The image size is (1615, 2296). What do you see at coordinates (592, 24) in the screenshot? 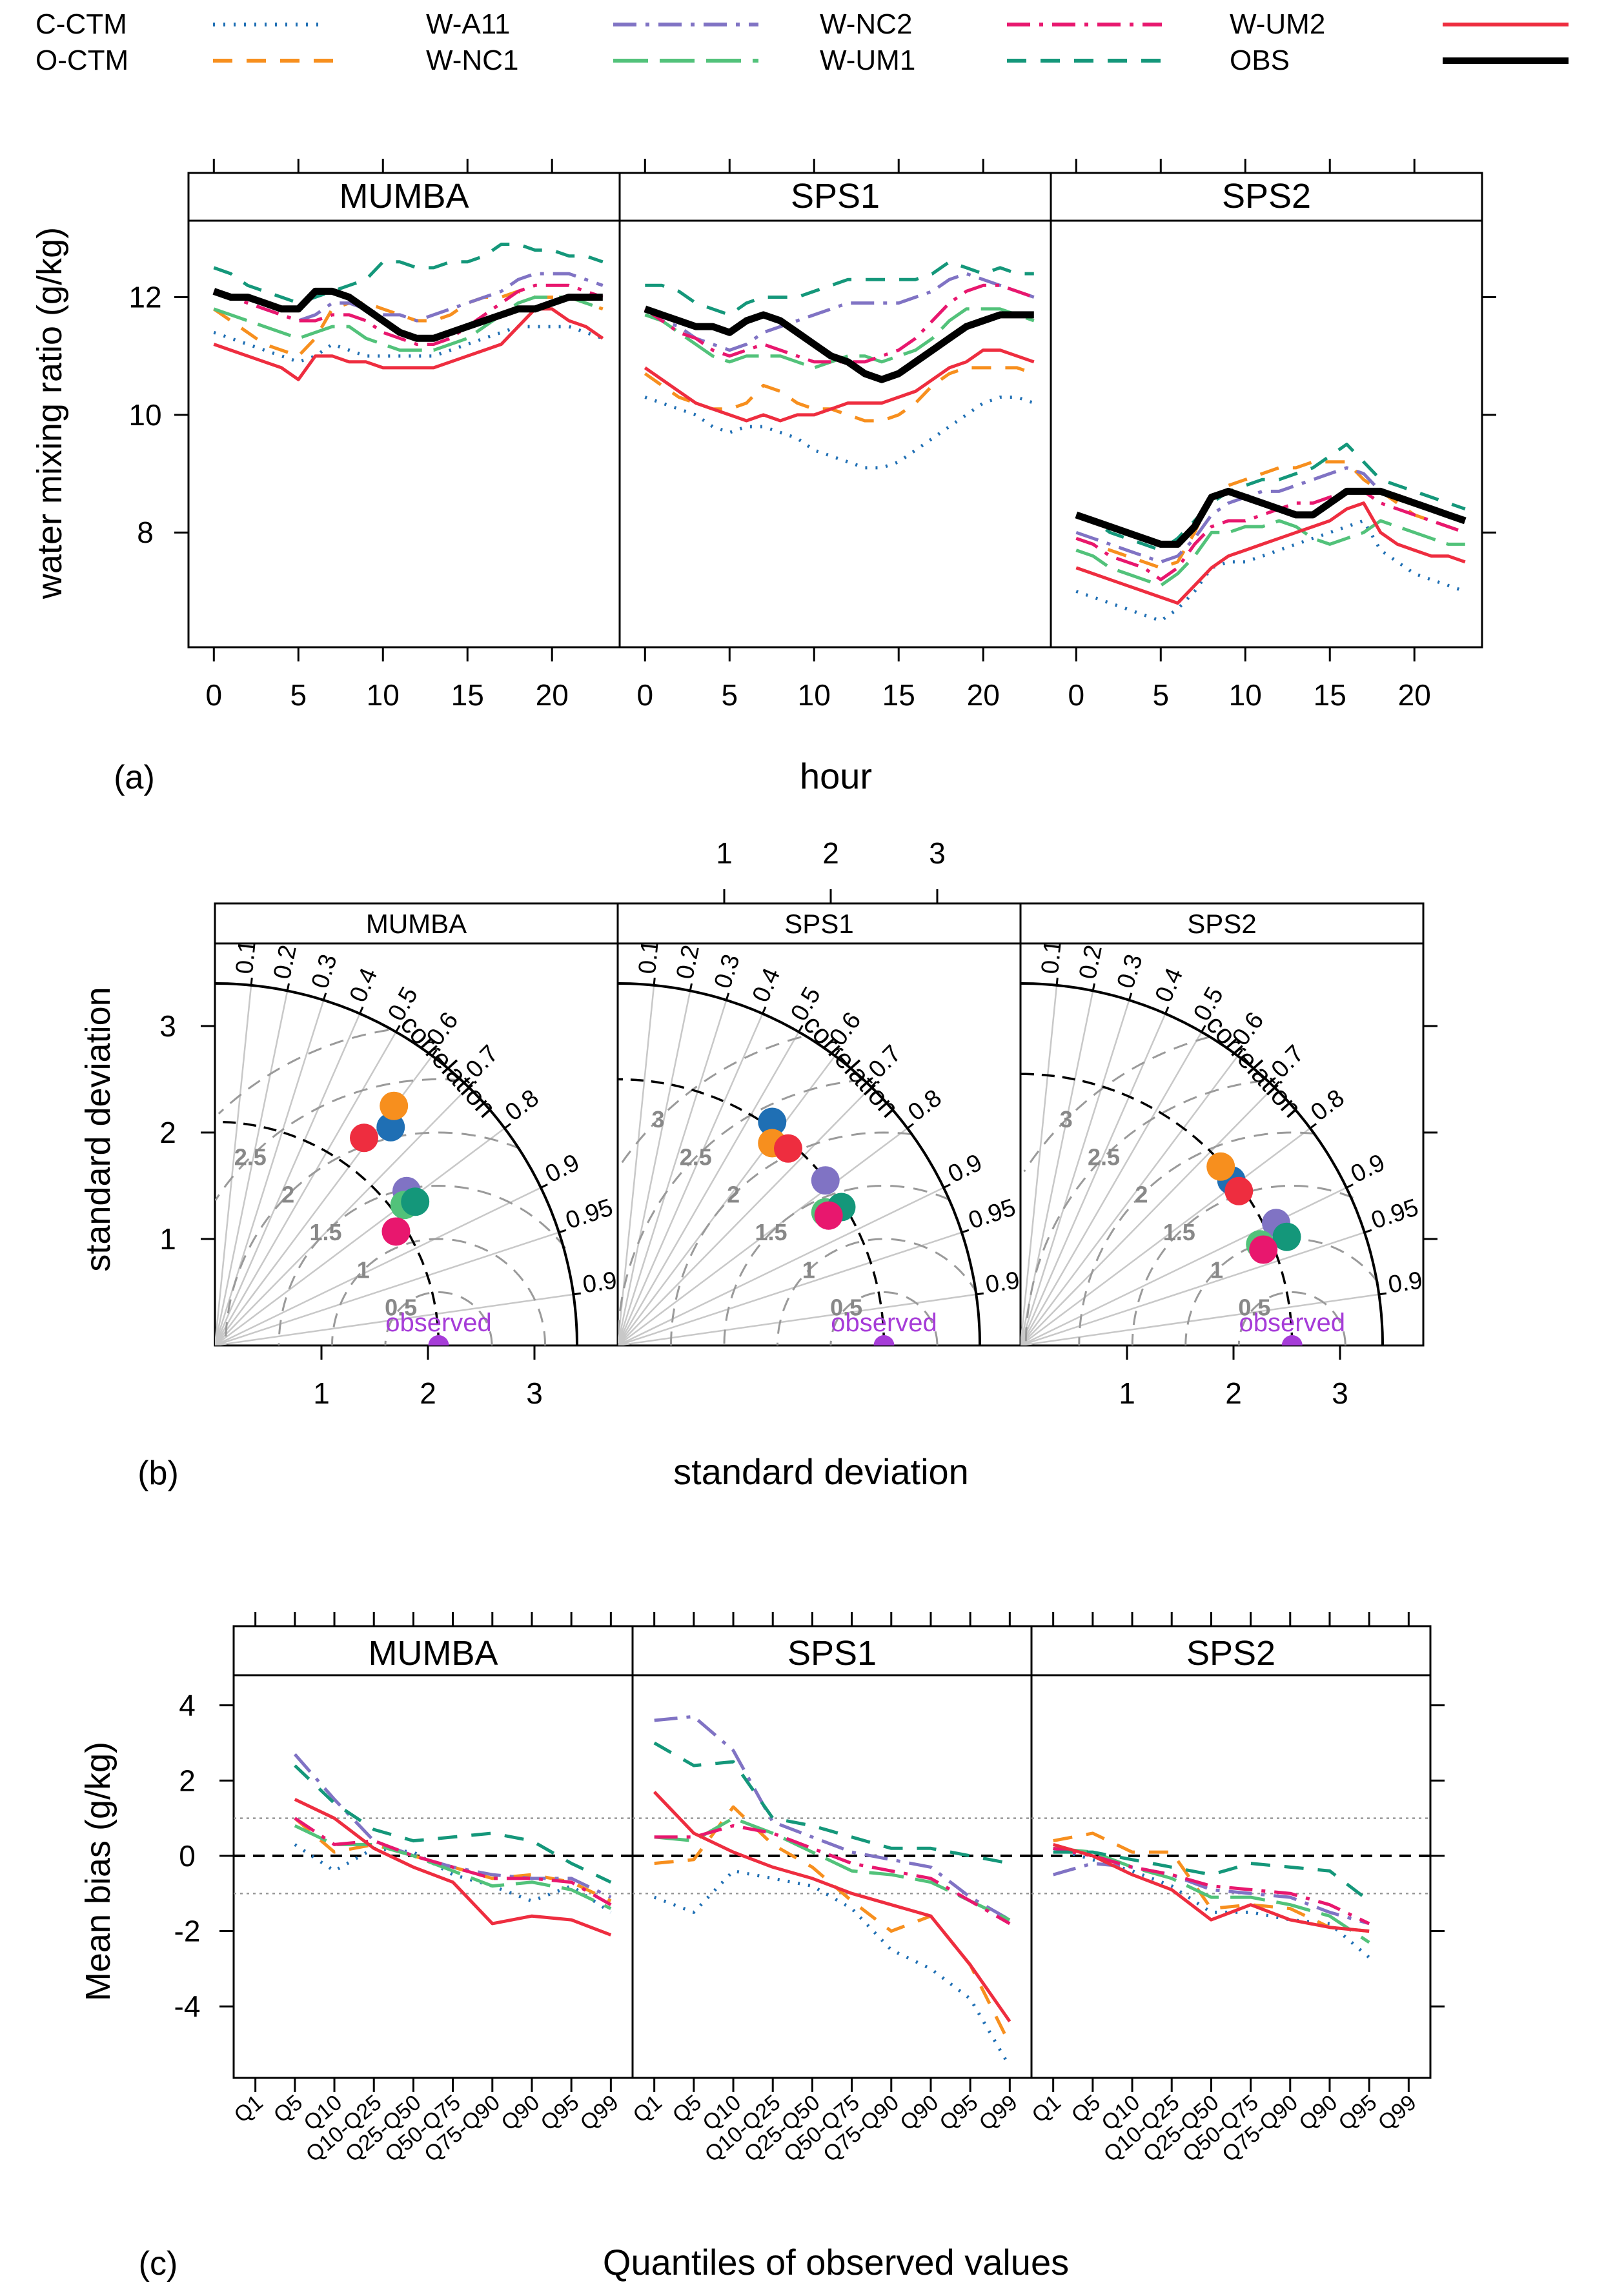
I see `legend-item: W-A11` at bounding box center [592, 24].